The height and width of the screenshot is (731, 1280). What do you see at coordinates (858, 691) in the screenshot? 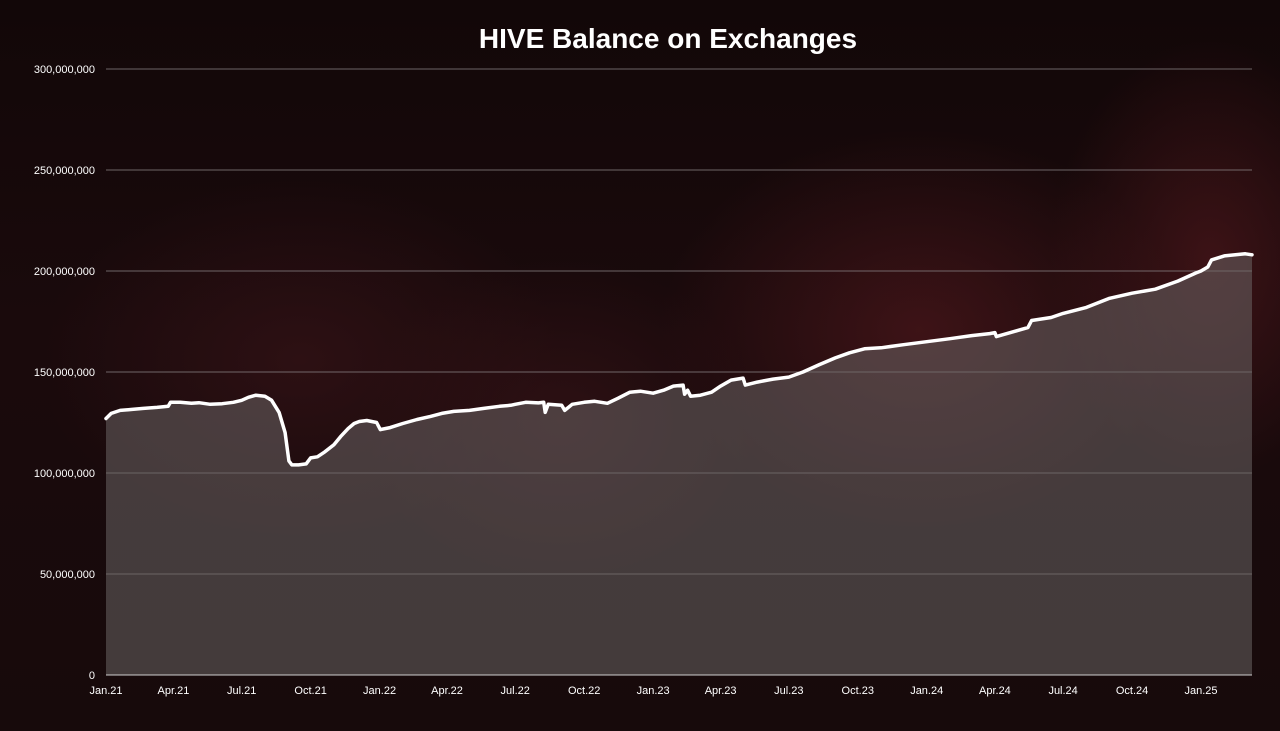
I see `x-tick-label: Oct.23` at bounding box center [858, 691].